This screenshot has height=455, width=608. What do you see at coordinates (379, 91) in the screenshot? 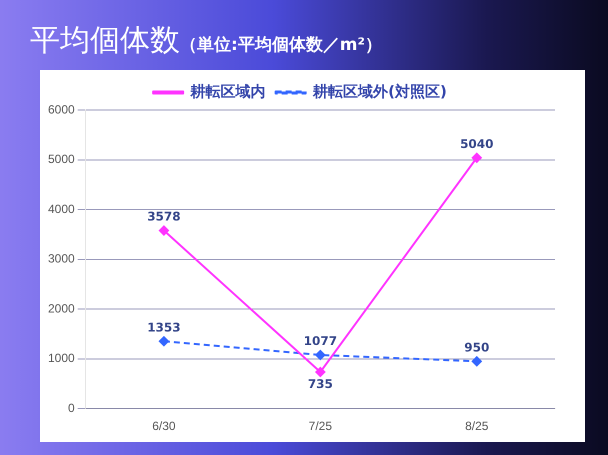
I see `legend-label: 耕転区域外(対照区)` at bounding box center [379, 91].